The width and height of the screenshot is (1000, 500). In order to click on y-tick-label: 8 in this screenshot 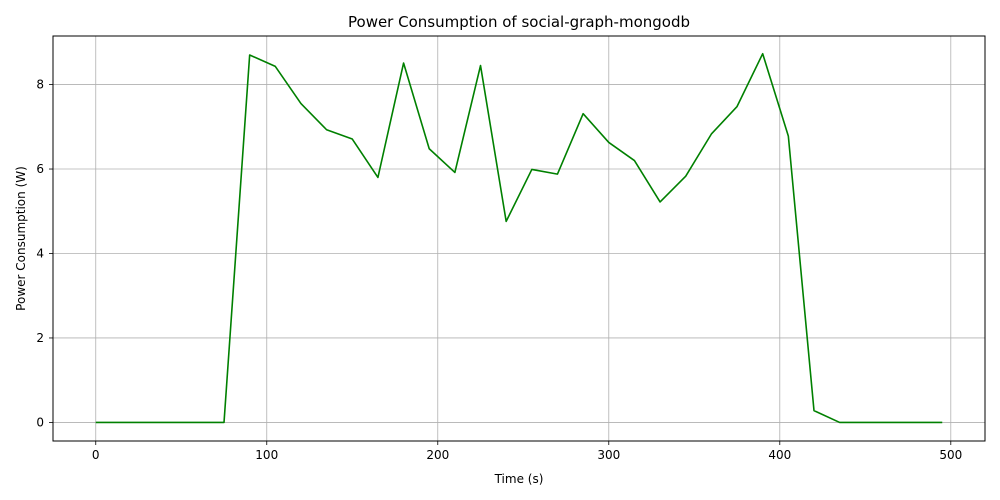, I will do `click(40, 85)`.